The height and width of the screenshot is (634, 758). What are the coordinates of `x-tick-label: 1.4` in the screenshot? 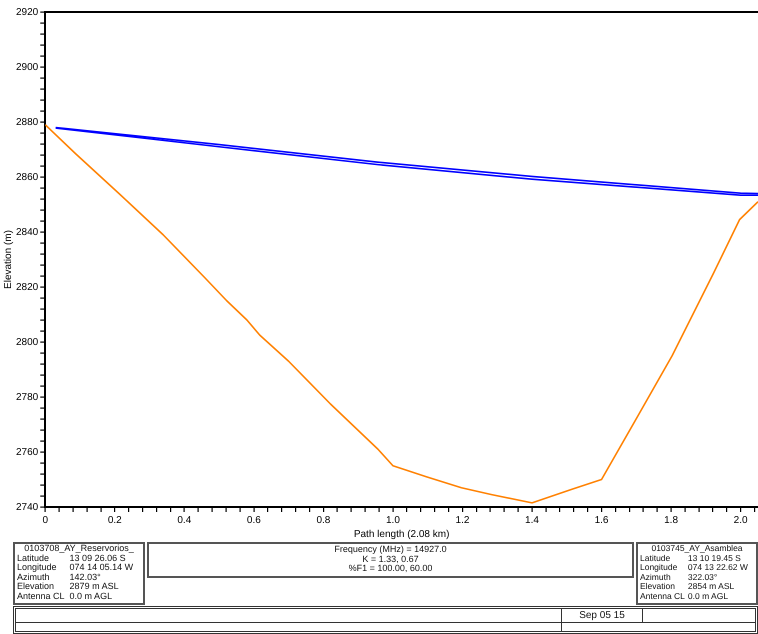 It's located at (532, 520).